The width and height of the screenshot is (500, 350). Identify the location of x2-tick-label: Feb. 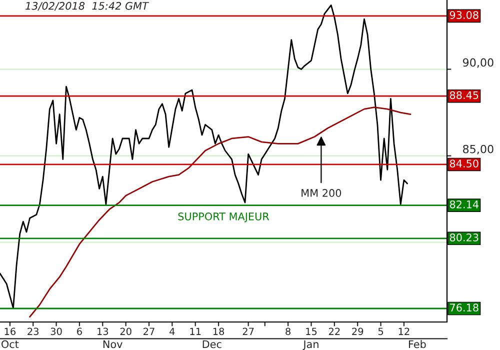
(417, 344).